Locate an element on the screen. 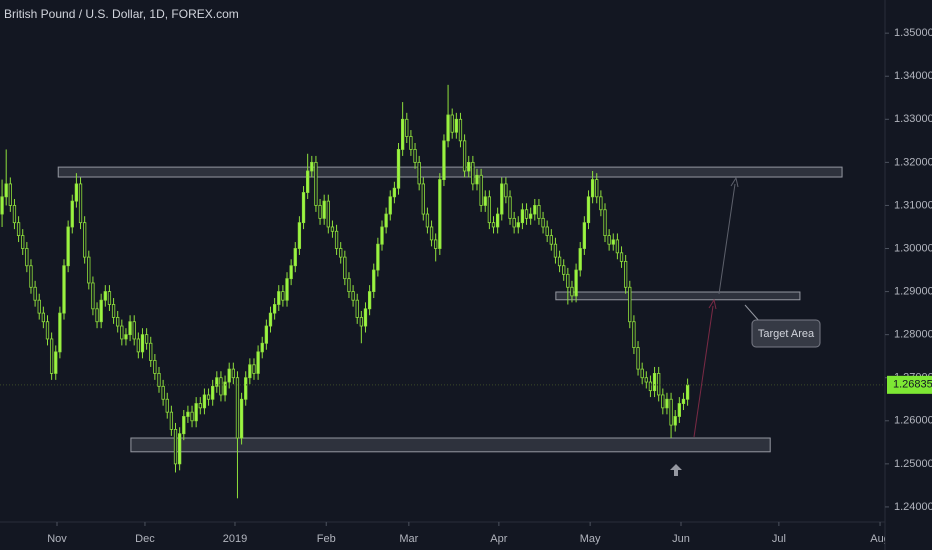  x-tick-label: Nov is located at coordinates (57, 539).